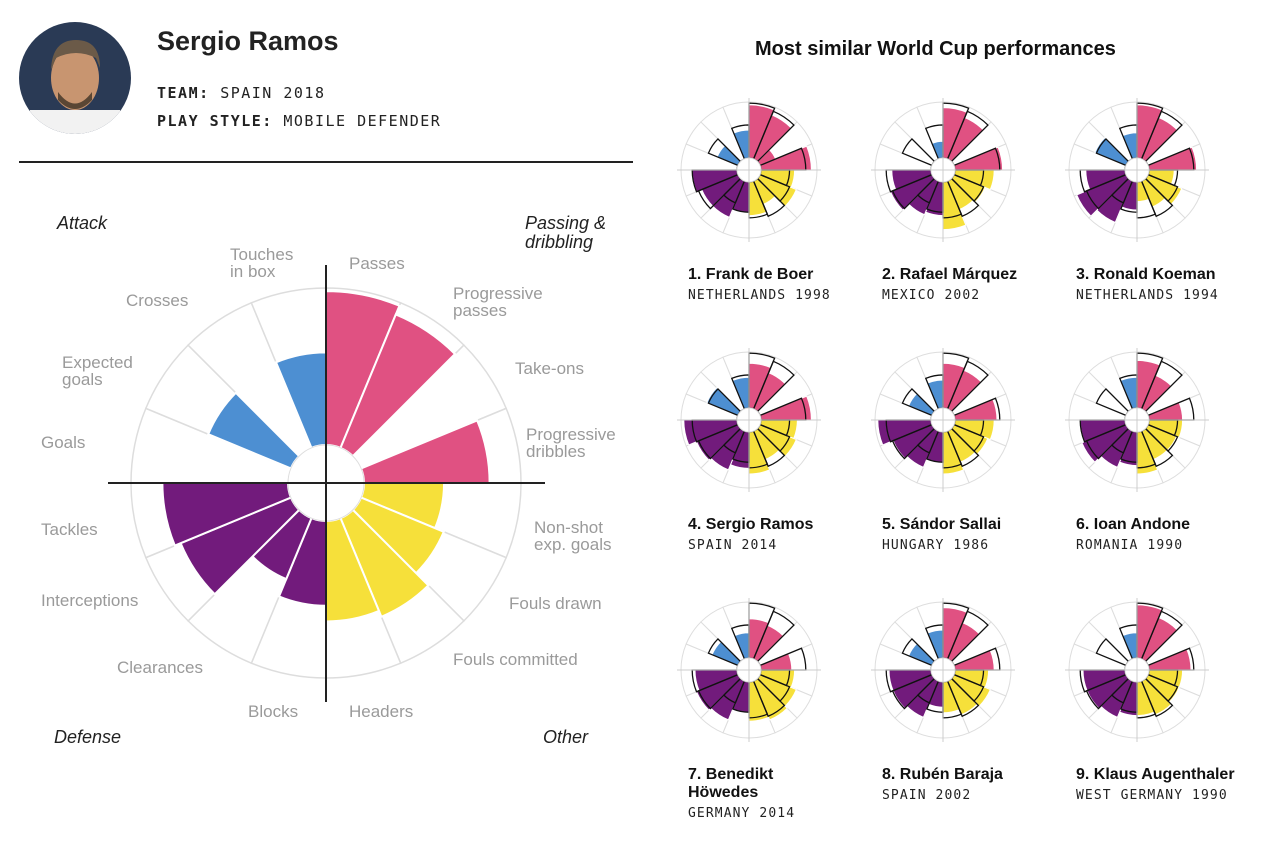  What do you see at coordinates (962, 284) in the screenshot?
I see `player-card: 2. Rafael Márquez MEXICO 2002` at bounding box center [962, 284].